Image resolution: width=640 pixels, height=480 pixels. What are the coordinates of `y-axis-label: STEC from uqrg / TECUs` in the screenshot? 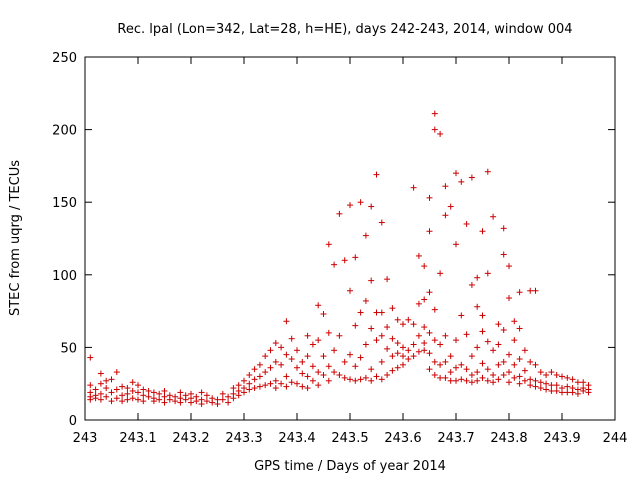 It's located at (15, 238).